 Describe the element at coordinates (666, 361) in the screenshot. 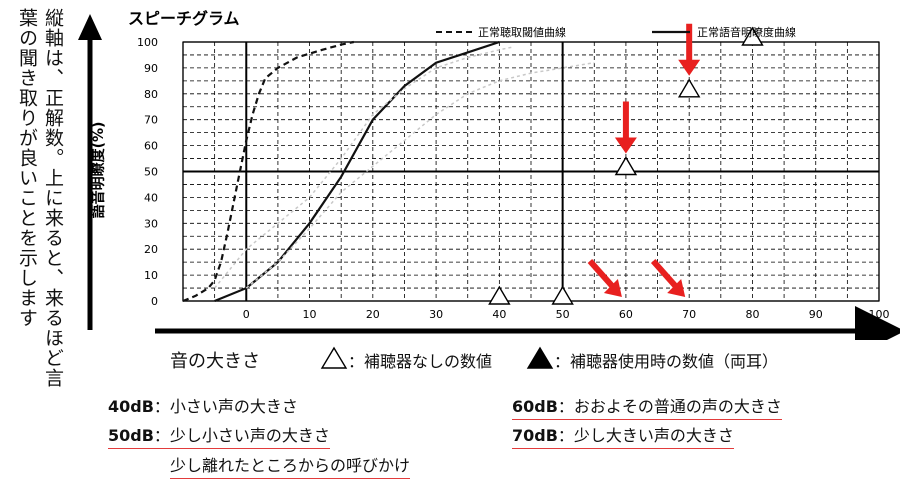

I see `filled-marker-legend-label: ：補聴器使用時の数値（両耳）` at that location.